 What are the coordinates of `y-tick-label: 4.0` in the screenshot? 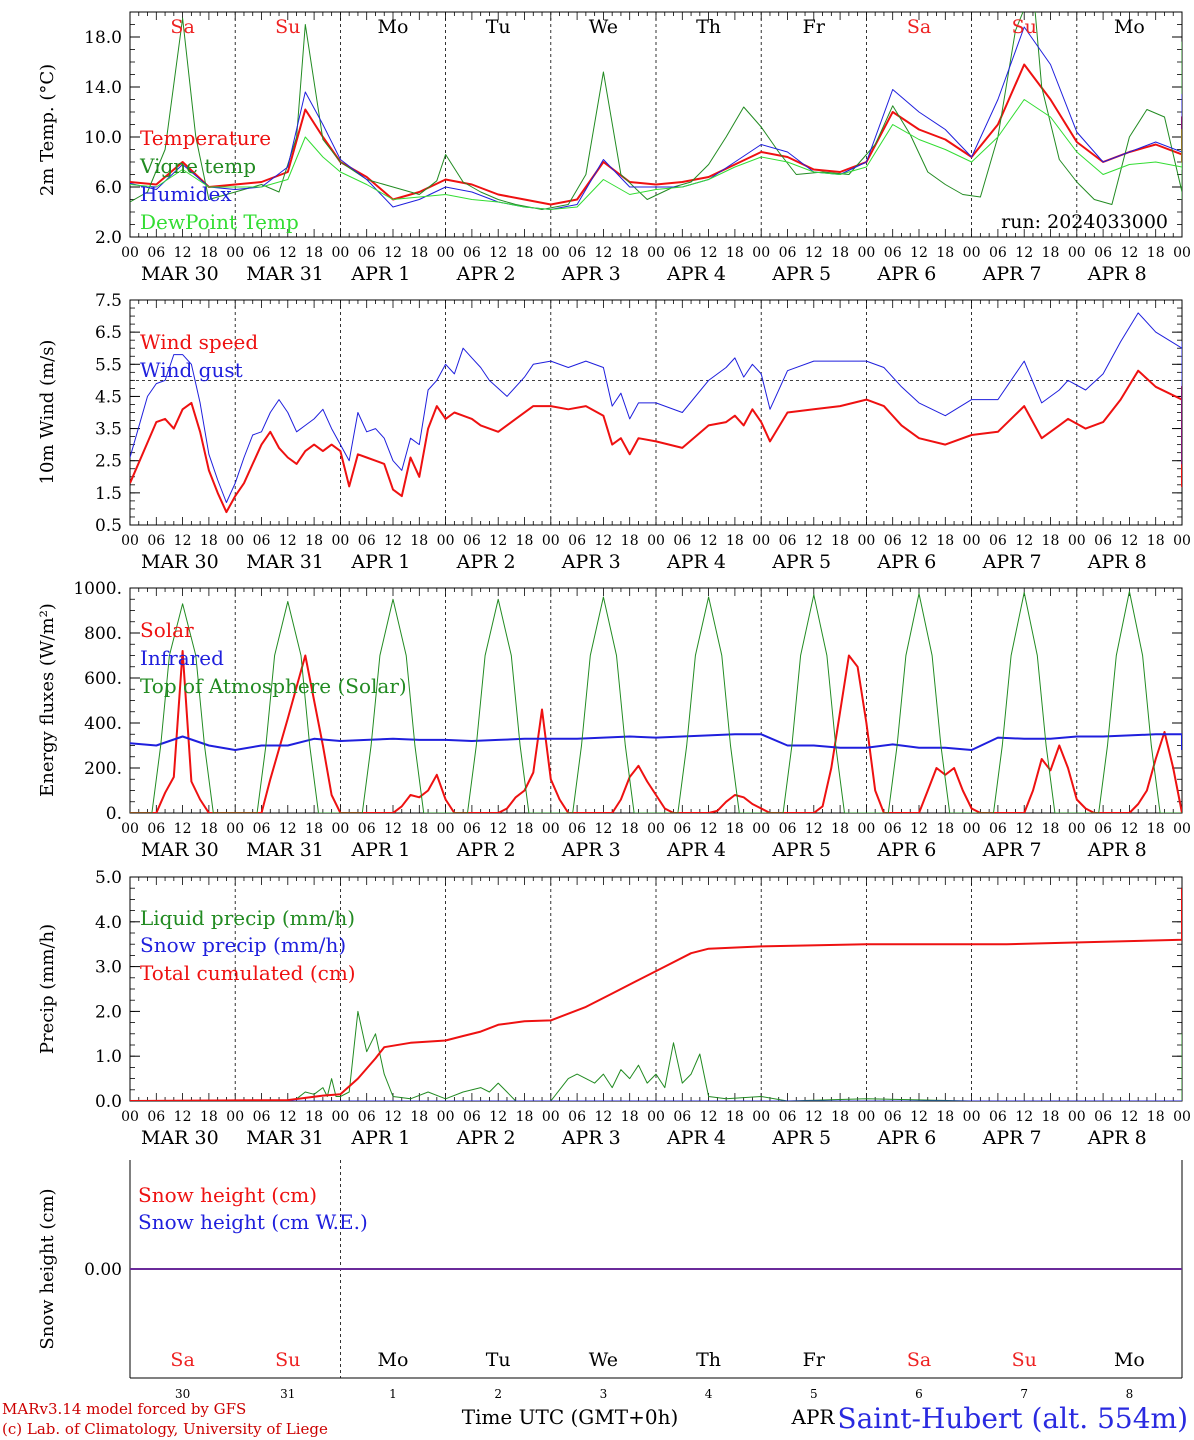 It's located at (108, 923).